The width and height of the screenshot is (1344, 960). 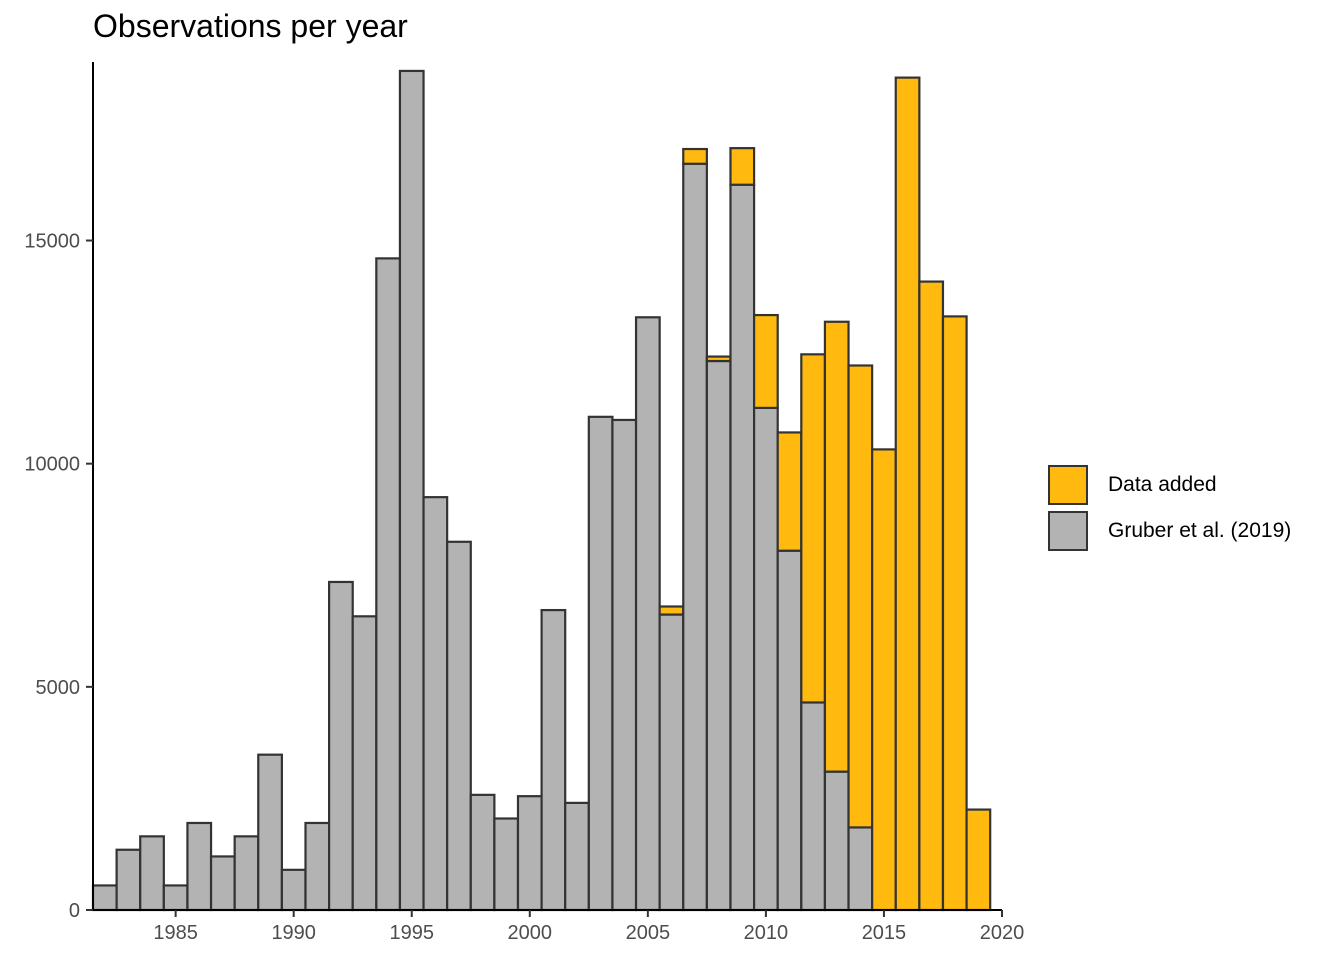 I want to click on bar-gruber-2008, so click(x=718, y=635).